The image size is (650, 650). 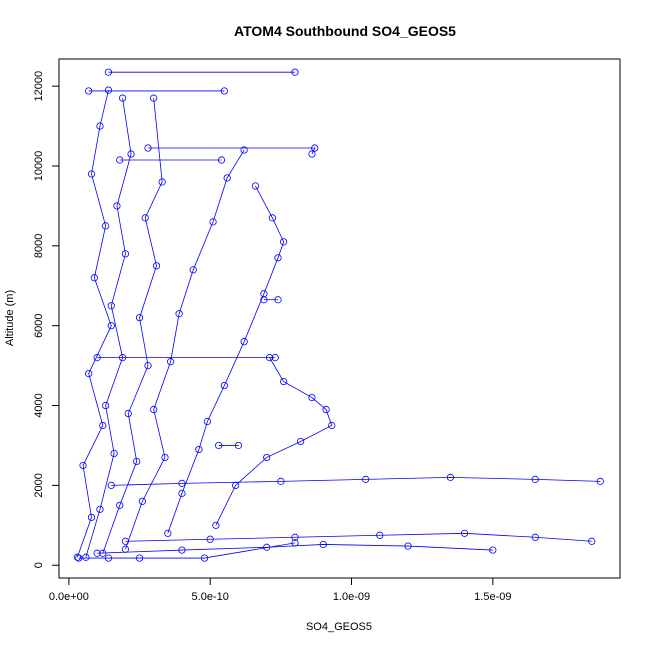 What do you see at coordinates (69, 597) in the screenshot?
I see `x-tick-label: 0.0e+00` at bounding box center [69, 597].